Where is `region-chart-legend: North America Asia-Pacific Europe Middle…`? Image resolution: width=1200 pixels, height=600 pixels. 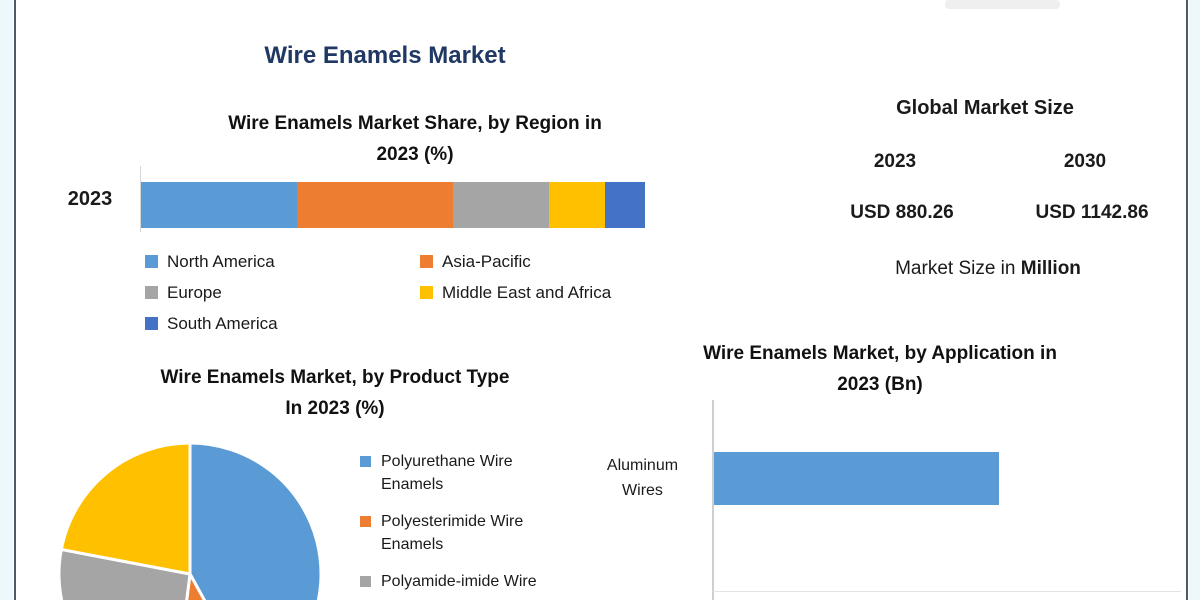 region-chart-legend: North America Asia-Pacific Europe Middle… is located at coordinates (417, 292).